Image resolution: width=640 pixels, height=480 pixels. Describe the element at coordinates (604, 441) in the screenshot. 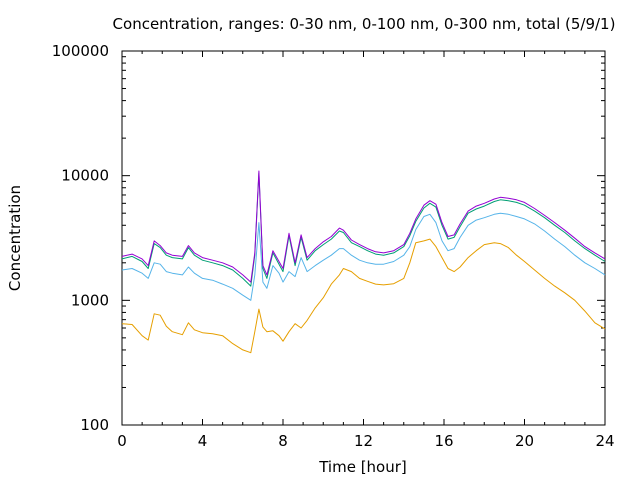

I see `x-tick-label: 24` at that location.